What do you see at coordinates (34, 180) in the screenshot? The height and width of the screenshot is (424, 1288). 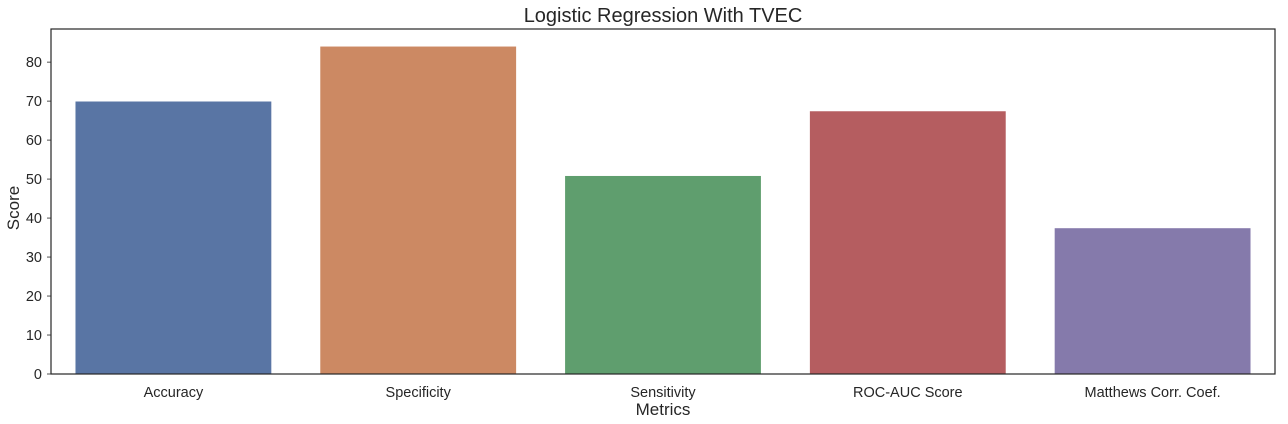 I see `y-tick-label: 50` at bounding box center [34, 180].